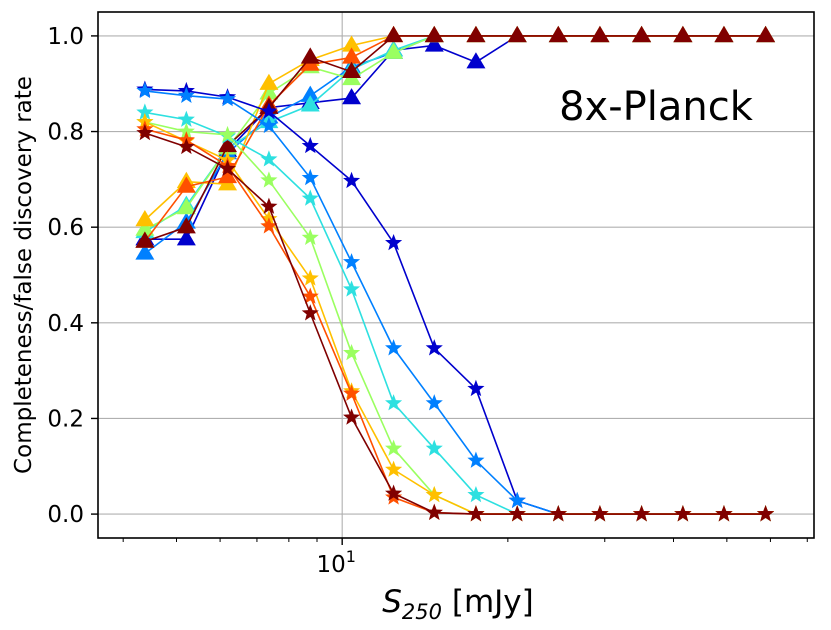 This screenshot has height=630, width=831. I want to click on x-tick-label-base: 10, so click(330, 565).